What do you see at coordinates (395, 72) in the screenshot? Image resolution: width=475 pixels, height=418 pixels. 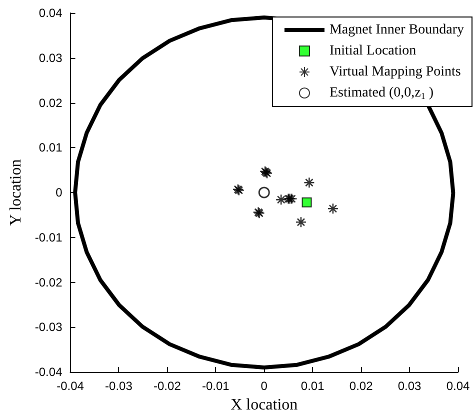 I see `legend-label: Virtual Mapping Points` at bounding box center [395, 72].